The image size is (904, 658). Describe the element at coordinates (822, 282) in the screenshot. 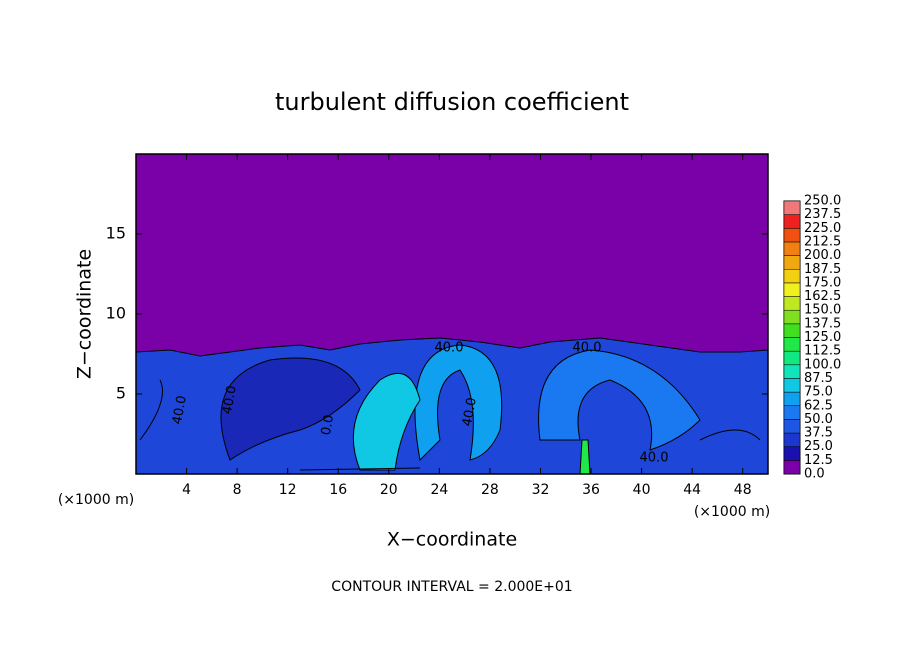

I see `colorbar-label: 175.0` at that location.